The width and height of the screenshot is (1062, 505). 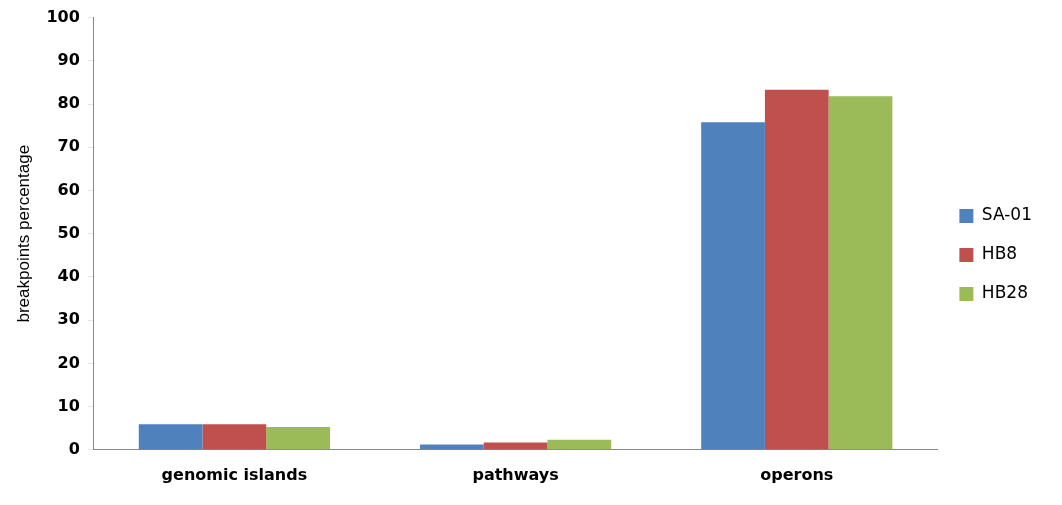 What do you see at coordinates (1007, 214) in the screenshot?
I see `legend-label: SA-01` at bounding box center [1007, 214].